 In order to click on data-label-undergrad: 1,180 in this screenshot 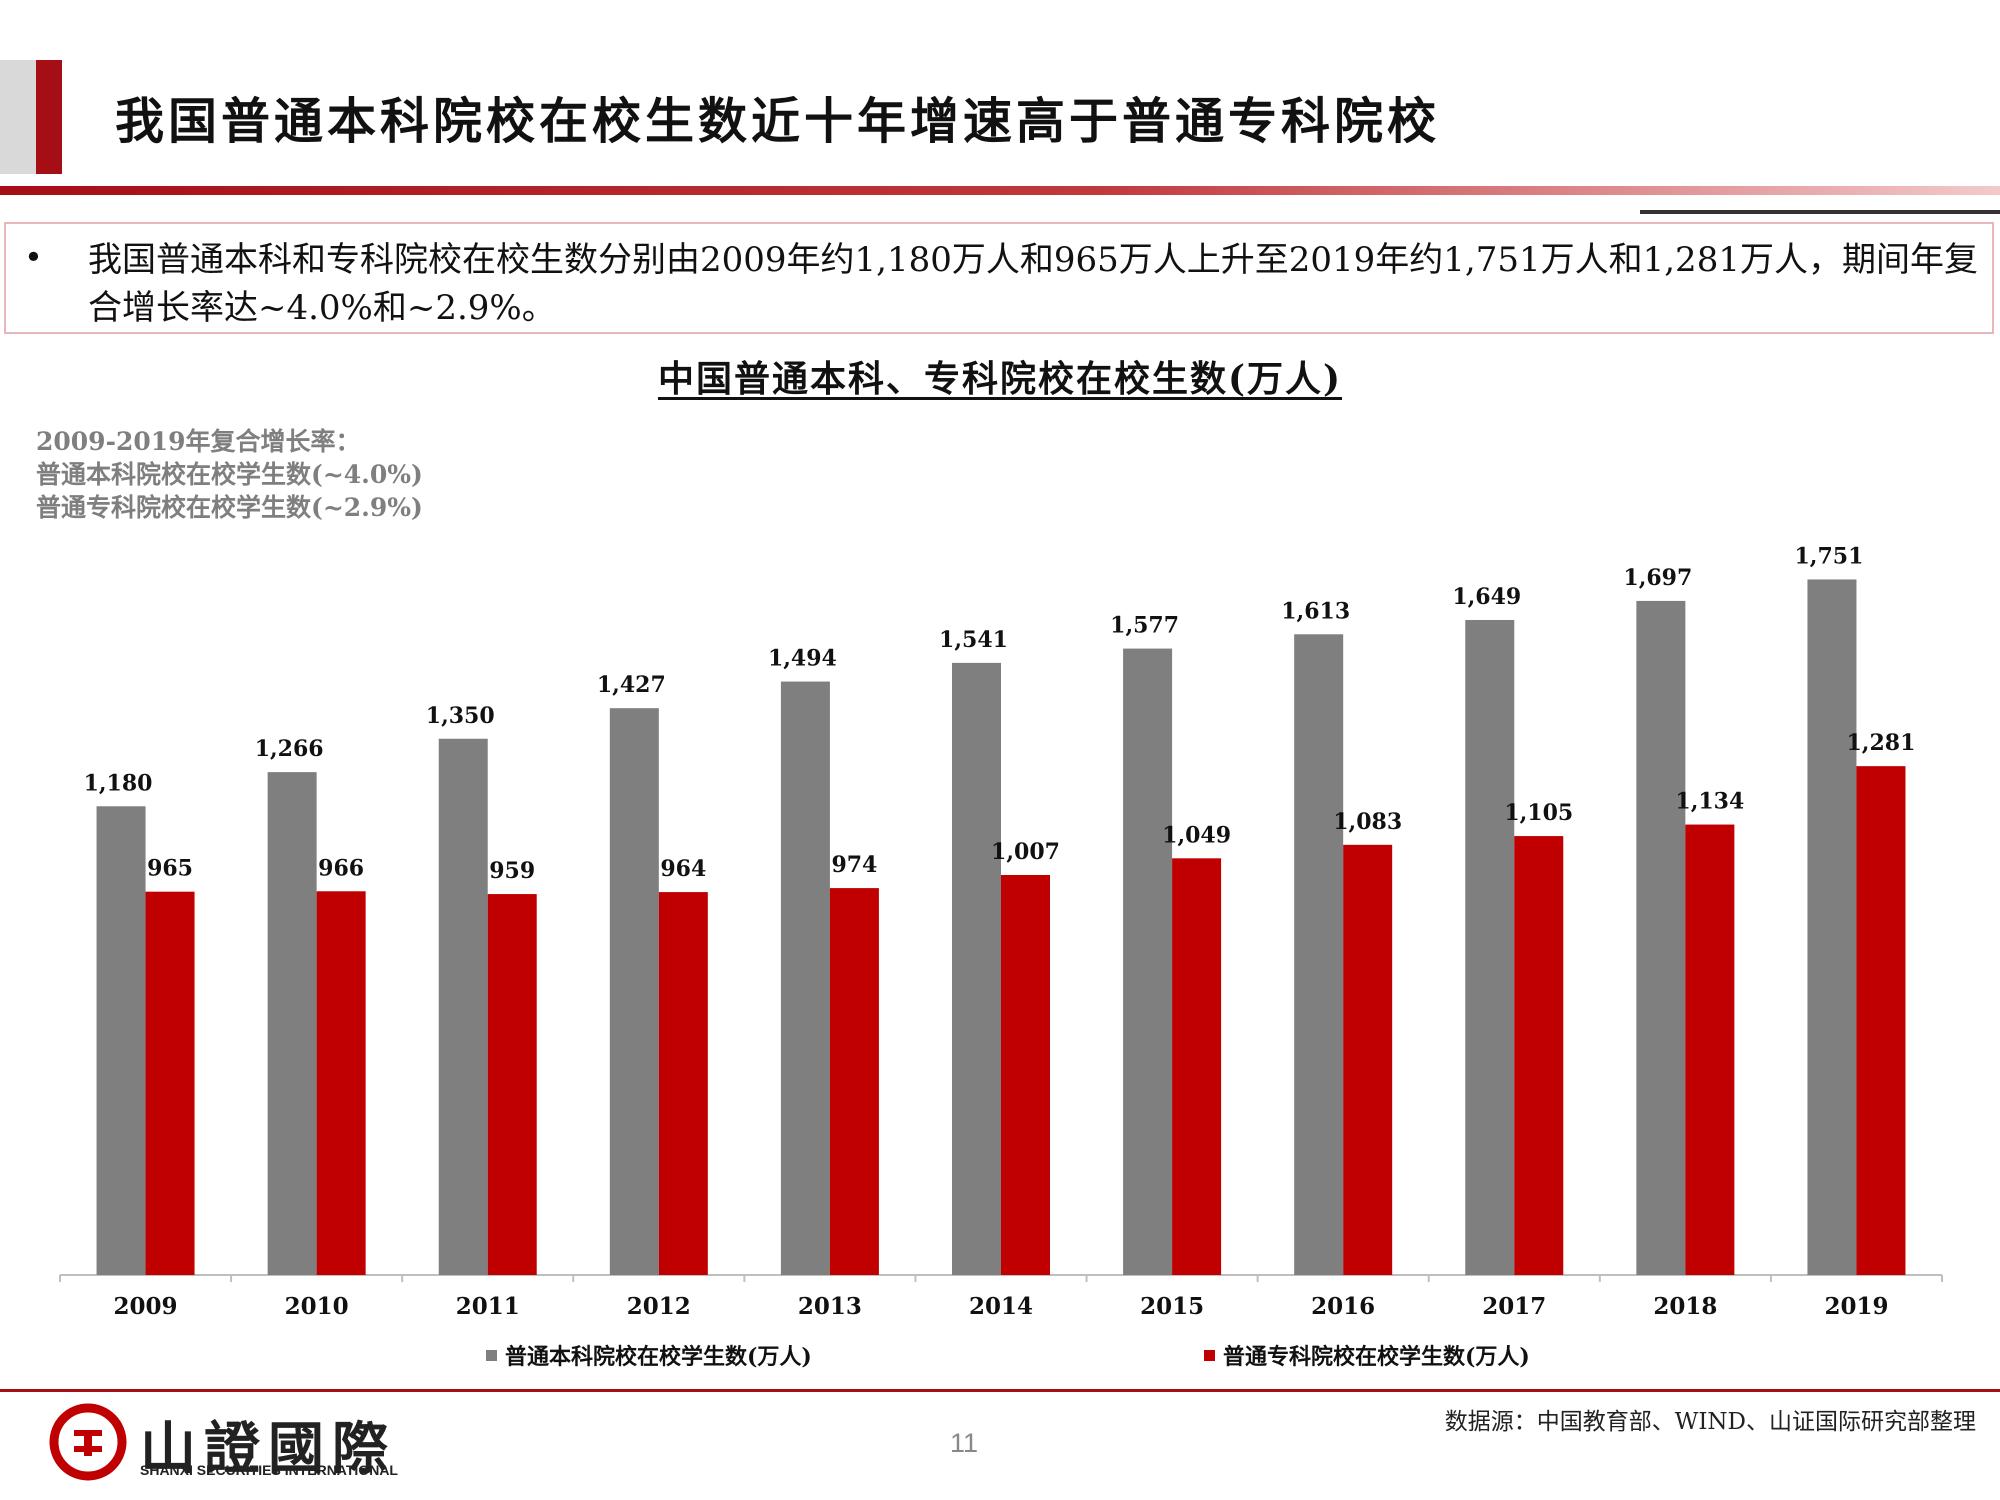, I will do `click(118, 783)`.